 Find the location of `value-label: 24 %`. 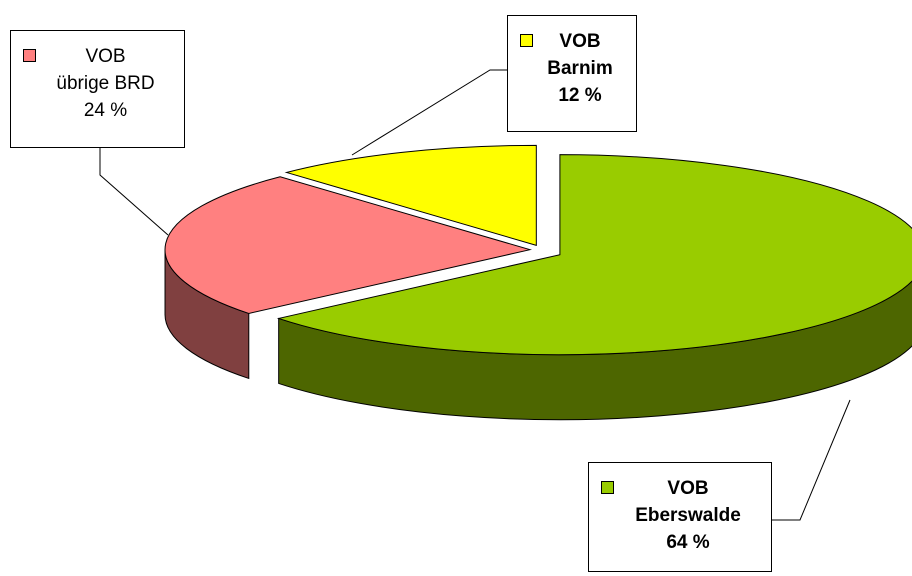

value-label: 24 % is located at coordinates (105, 110).